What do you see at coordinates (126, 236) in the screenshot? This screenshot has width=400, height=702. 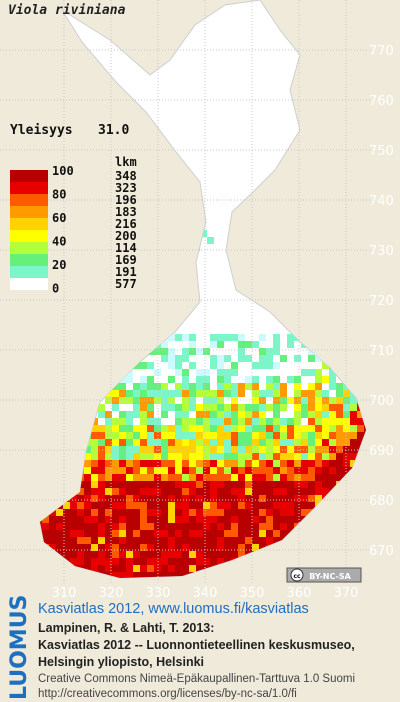 I see `legend-count: 200` at bounding box center [126, 236].